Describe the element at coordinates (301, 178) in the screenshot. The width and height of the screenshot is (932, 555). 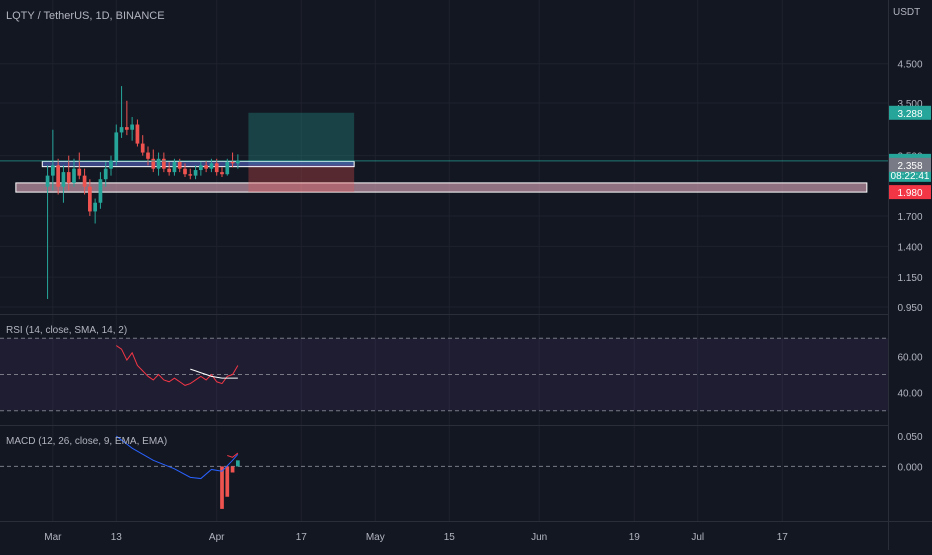
I see `position-stop-area` at that location.